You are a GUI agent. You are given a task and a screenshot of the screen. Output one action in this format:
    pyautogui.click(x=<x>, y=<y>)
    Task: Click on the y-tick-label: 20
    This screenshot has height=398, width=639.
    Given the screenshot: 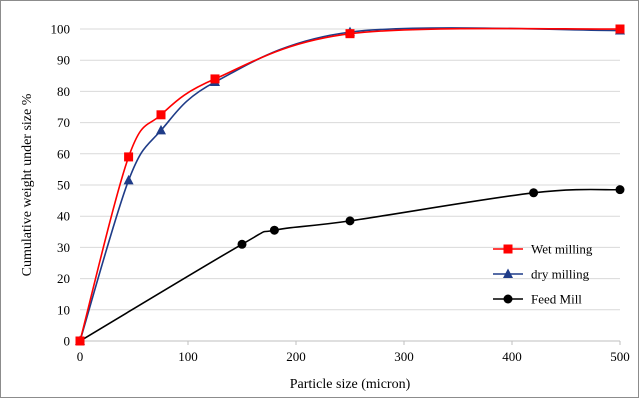 What is the action you would take?
    pyautogui.click(x=63, y=278)
    